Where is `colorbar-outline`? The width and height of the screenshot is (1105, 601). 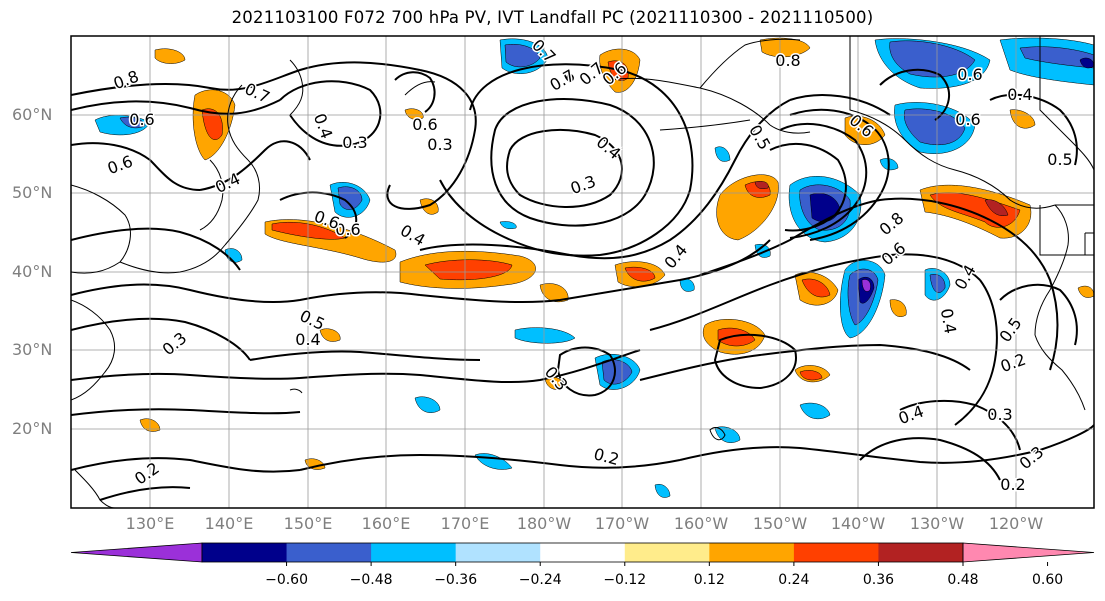 colorbar-outline is located at coordinates (582, 552).